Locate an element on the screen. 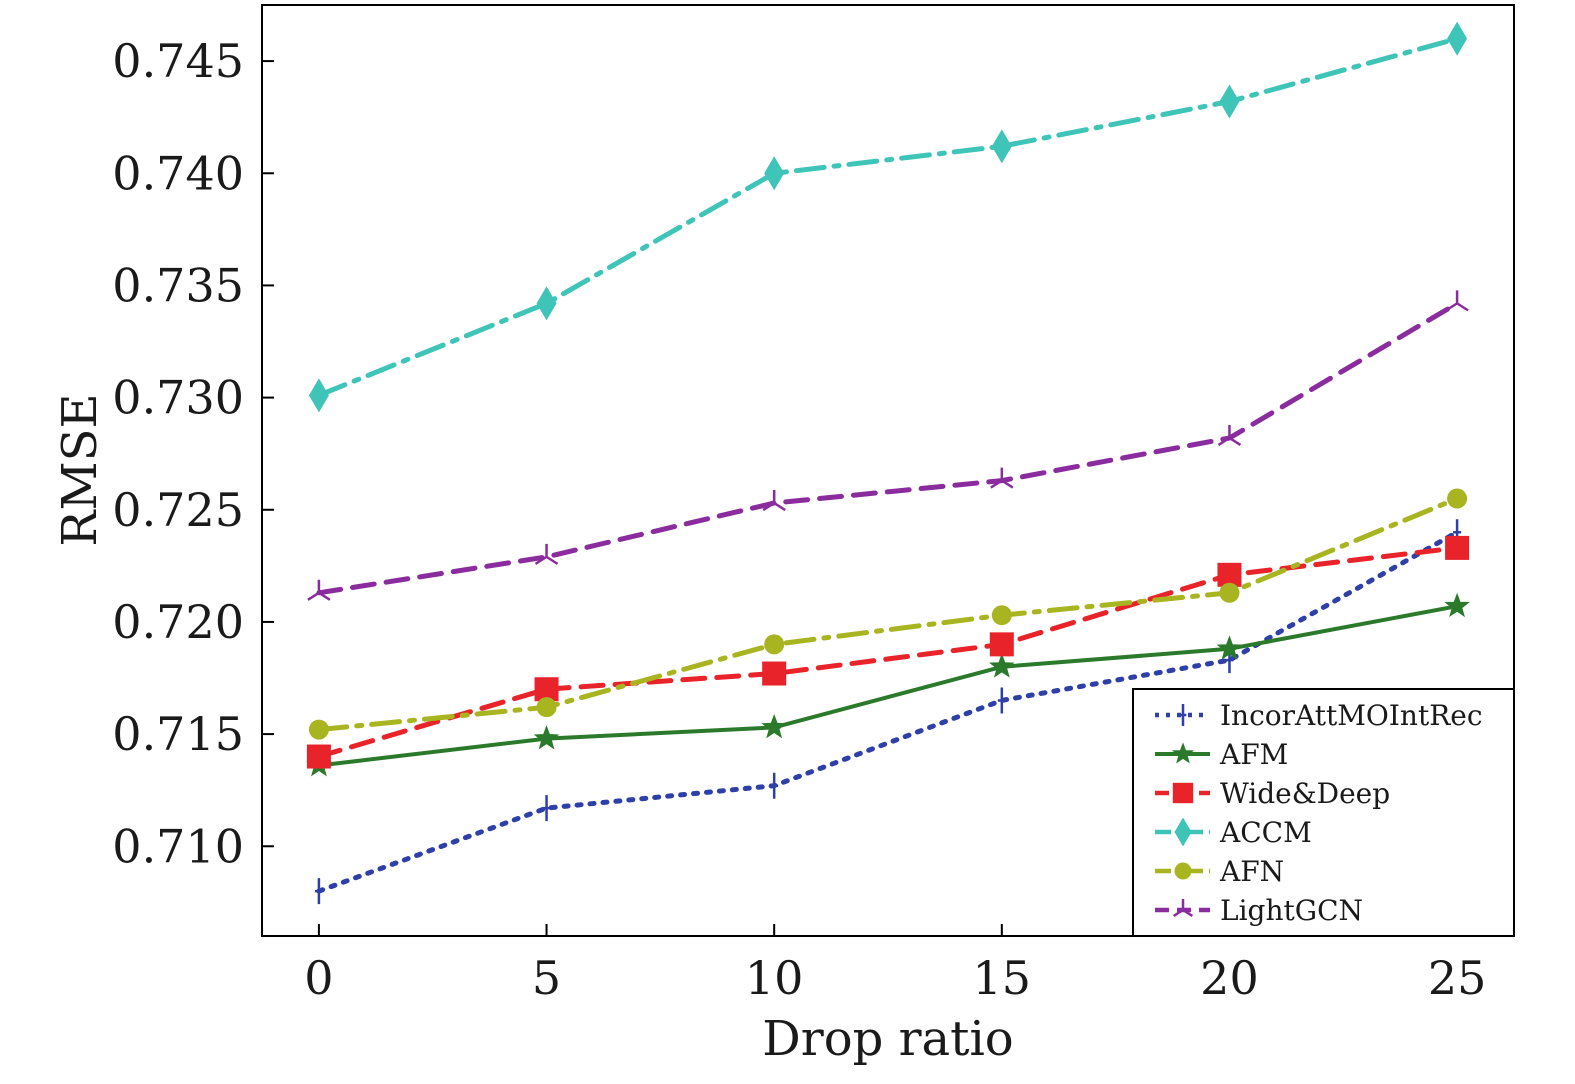  y-tick-label: 0.720 is located at coordinates (178, 622).